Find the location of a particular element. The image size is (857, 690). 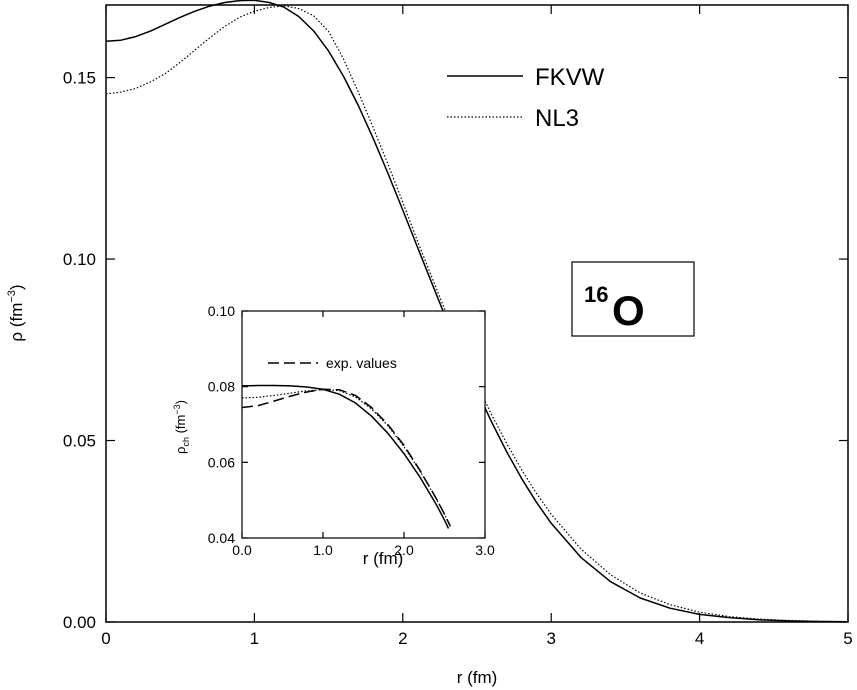

main-xtick-label: 2 is located at coordinates (402, 638).